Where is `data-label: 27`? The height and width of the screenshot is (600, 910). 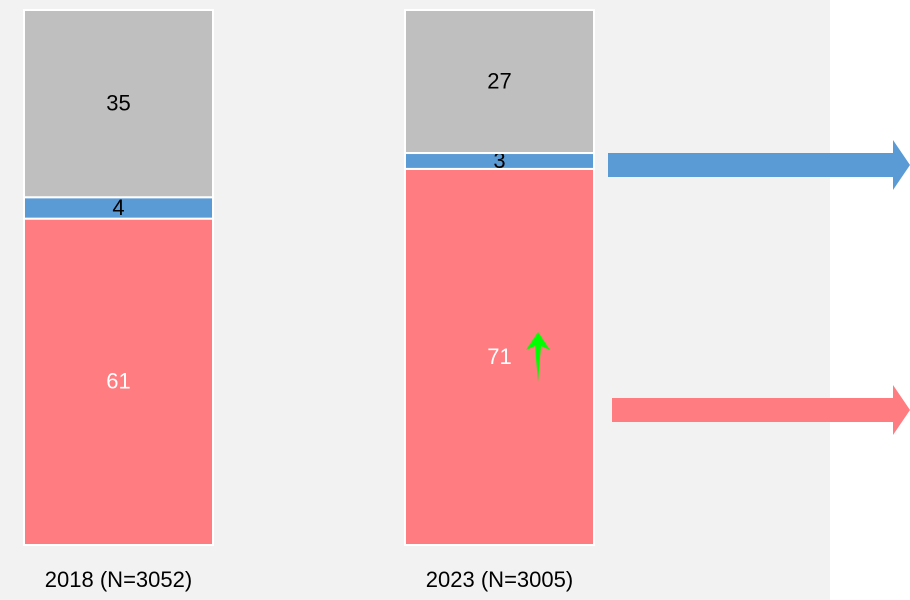
data-label: 27 is located at coordinates (499, 80).